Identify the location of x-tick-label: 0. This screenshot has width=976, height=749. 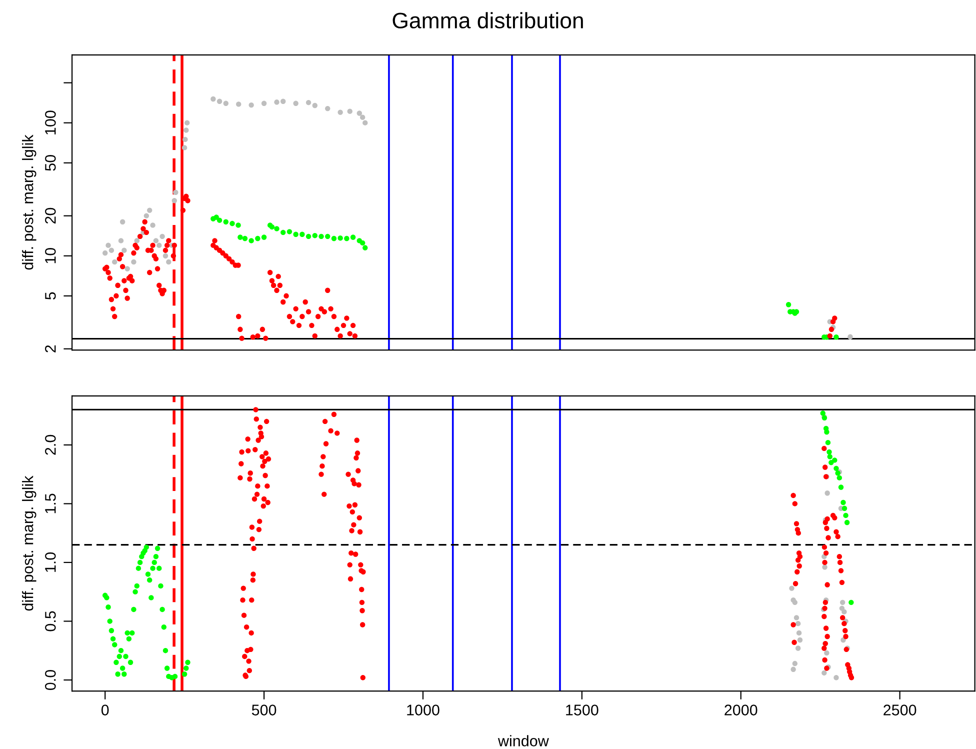
(105, 710).